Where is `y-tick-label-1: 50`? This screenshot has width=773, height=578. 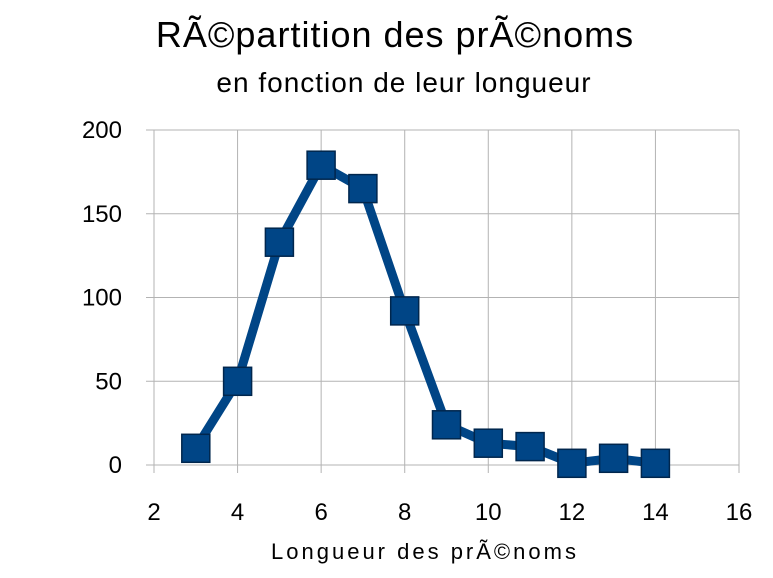
y-tick-label-1: 50 is located at coordinates (108, 381).